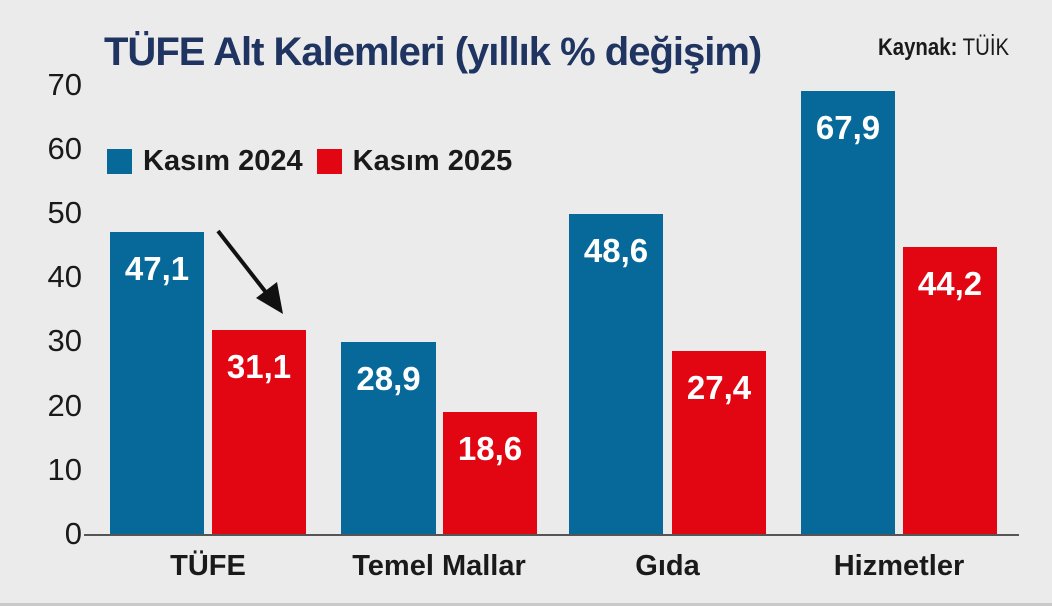 This screenshot has width=1052, height=606. Describe the element at coordinates (616, 250) in the screenshot. I see `bar-value: 48,6` at that location.